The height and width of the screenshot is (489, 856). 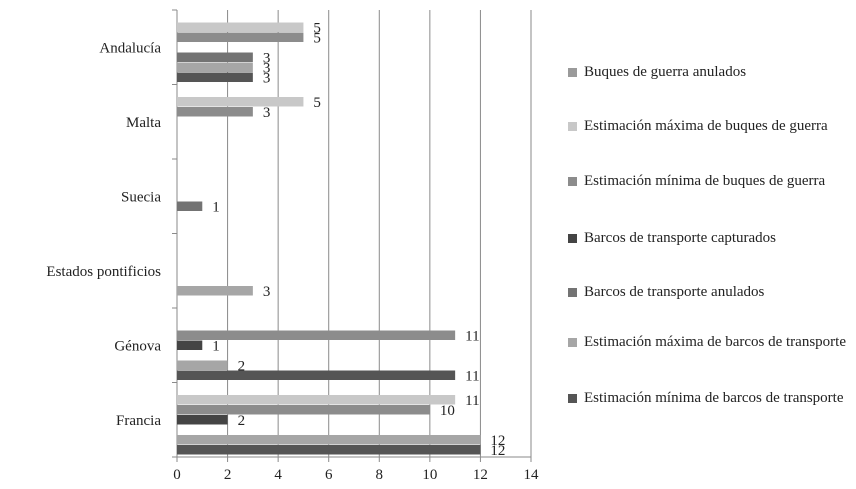 I want to click on legend-item: Buques de guerra anulados, so click(x=709, y=72).